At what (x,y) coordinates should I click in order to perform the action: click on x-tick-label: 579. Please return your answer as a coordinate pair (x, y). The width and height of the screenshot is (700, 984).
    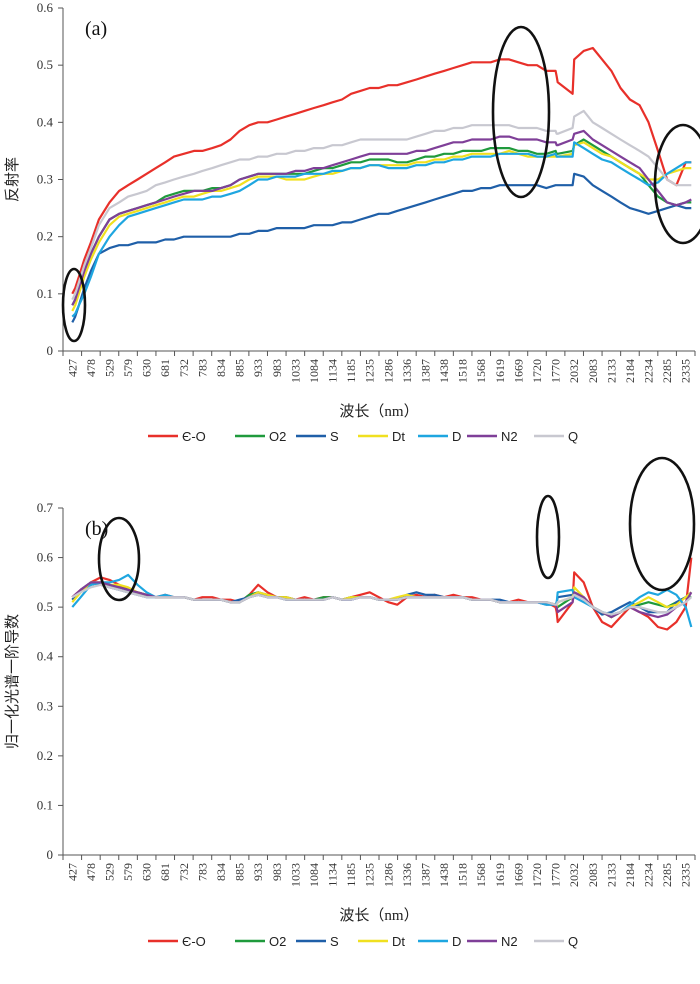
    Looking at the image, I should click on (128, 872).